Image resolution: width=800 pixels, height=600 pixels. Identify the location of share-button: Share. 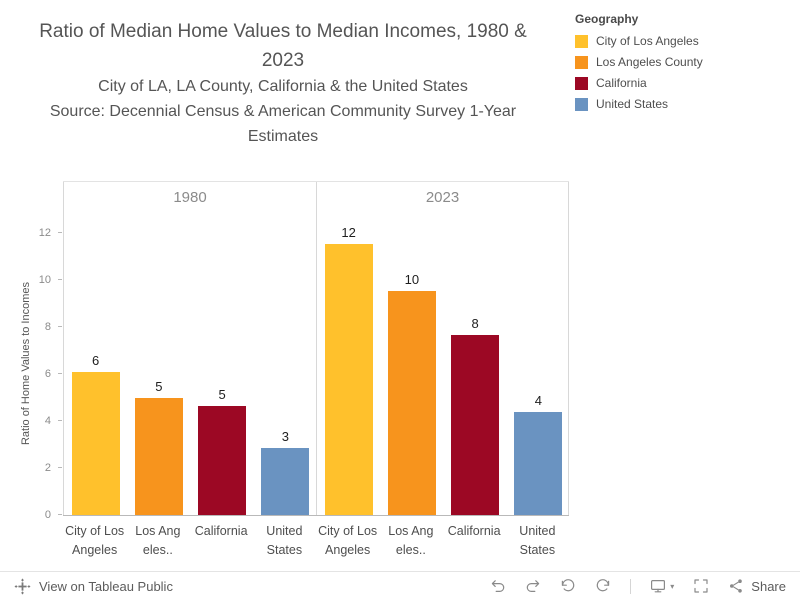
(757, 586).